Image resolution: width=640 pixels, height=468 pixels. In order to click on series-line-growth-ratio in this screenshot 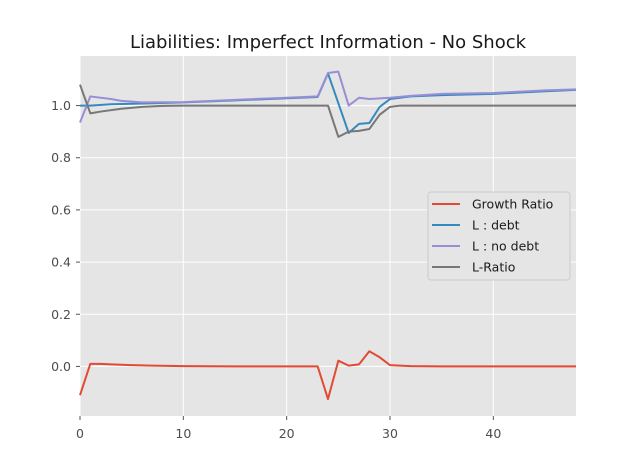, I will do `click(327, 375)`.